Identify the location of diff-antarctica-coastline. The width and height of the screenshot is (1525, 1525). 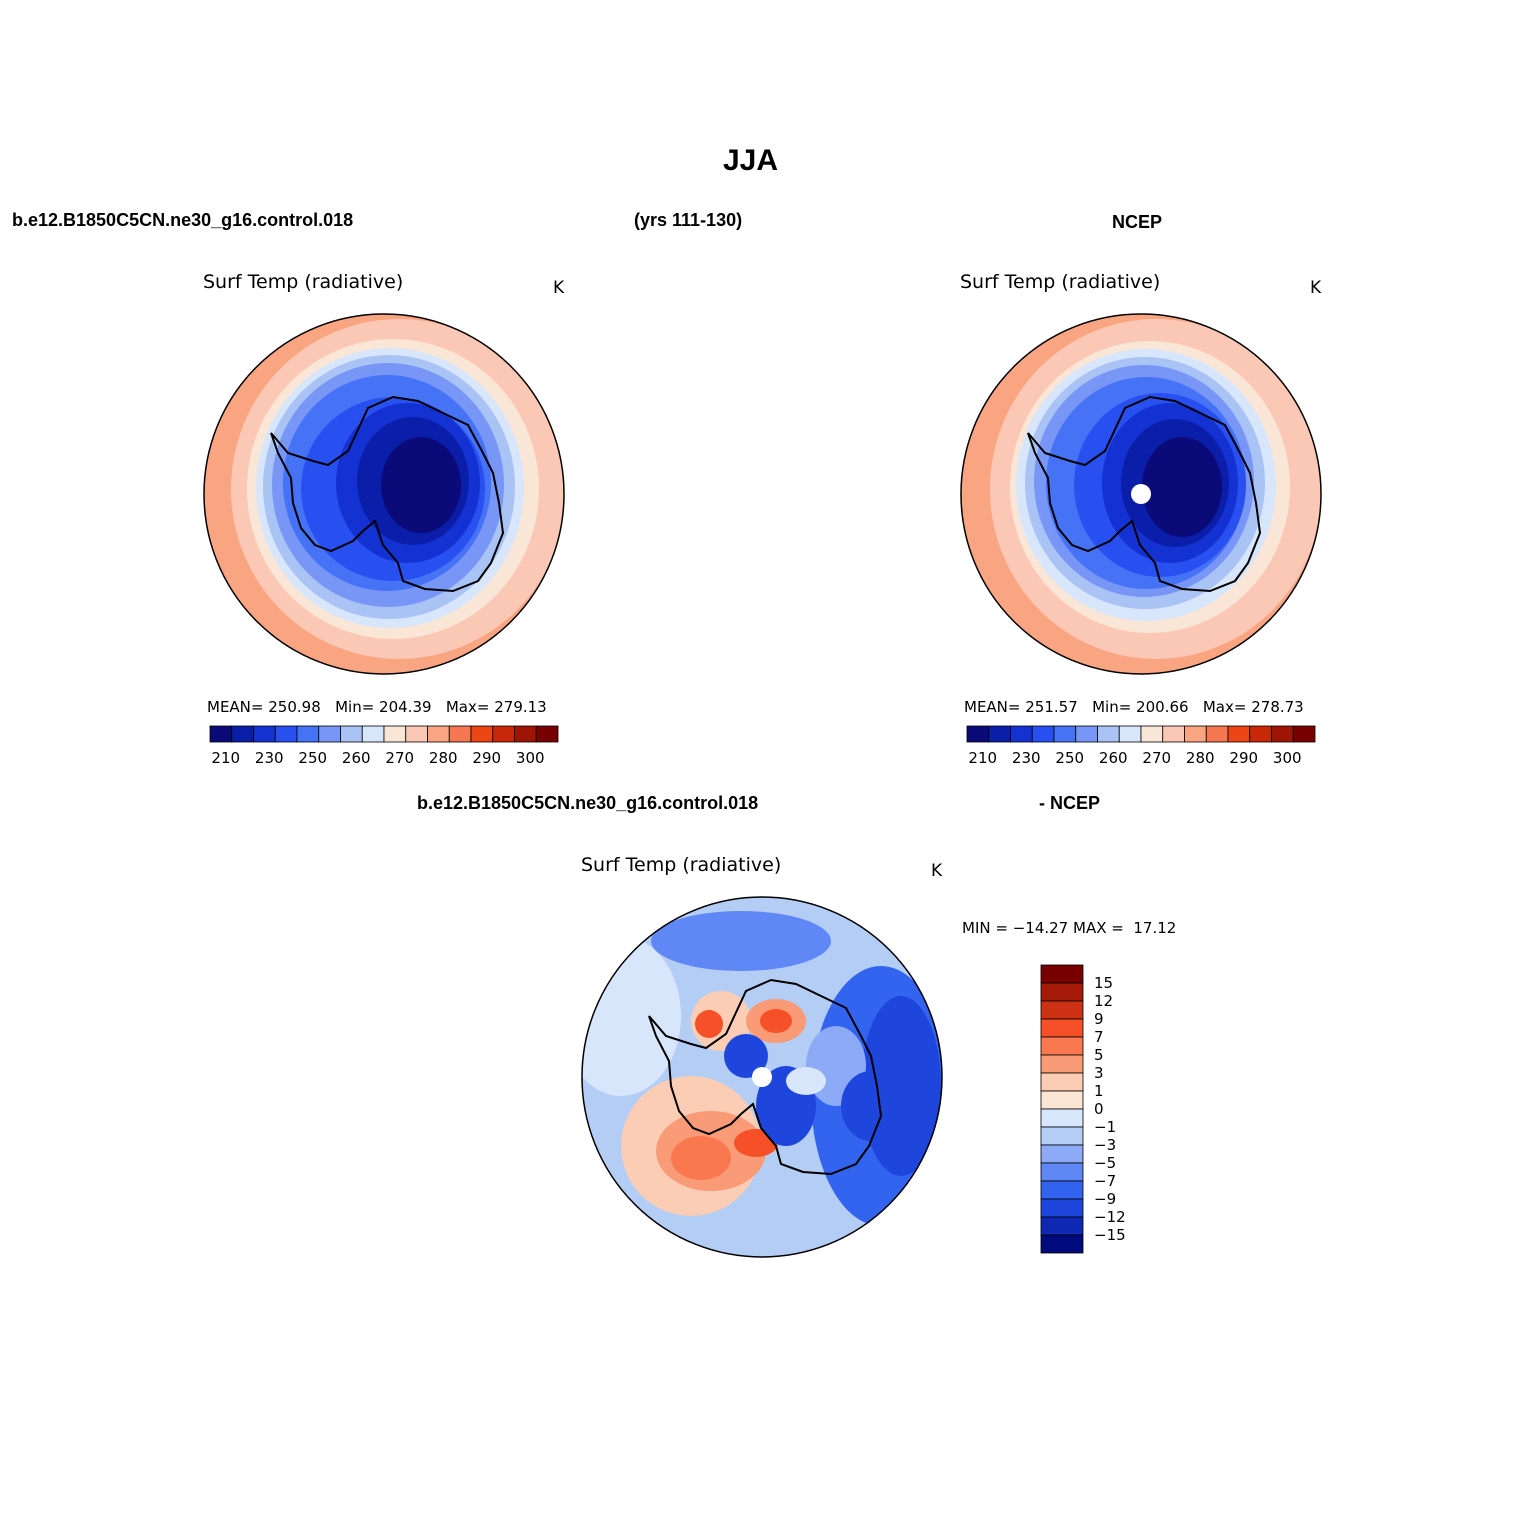
(765, 1077).